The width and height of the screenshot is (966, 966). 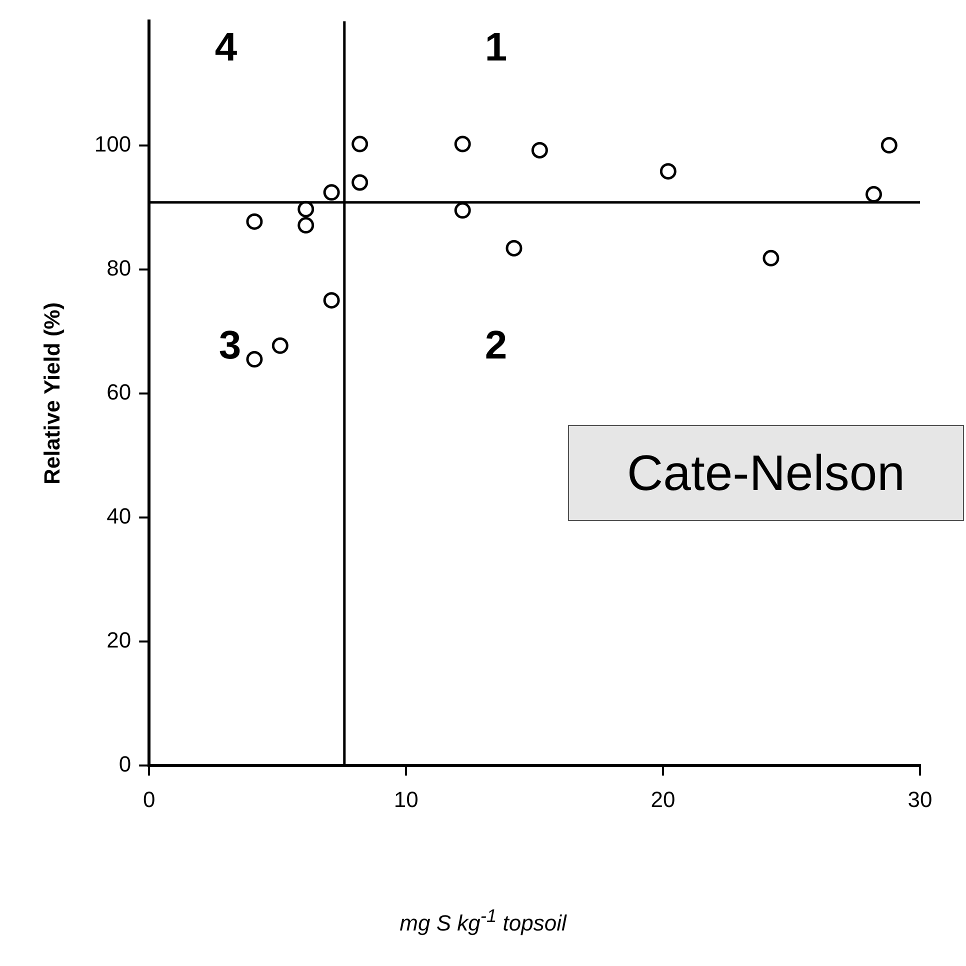 I want to click on y-tick-label: 100, so click(x=113, y=143).